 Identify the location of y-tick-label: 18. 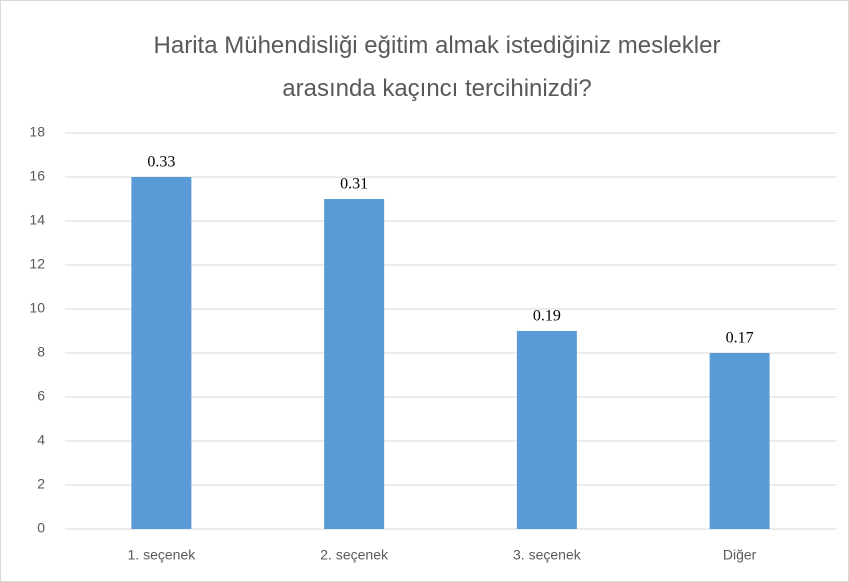
(37, 132).